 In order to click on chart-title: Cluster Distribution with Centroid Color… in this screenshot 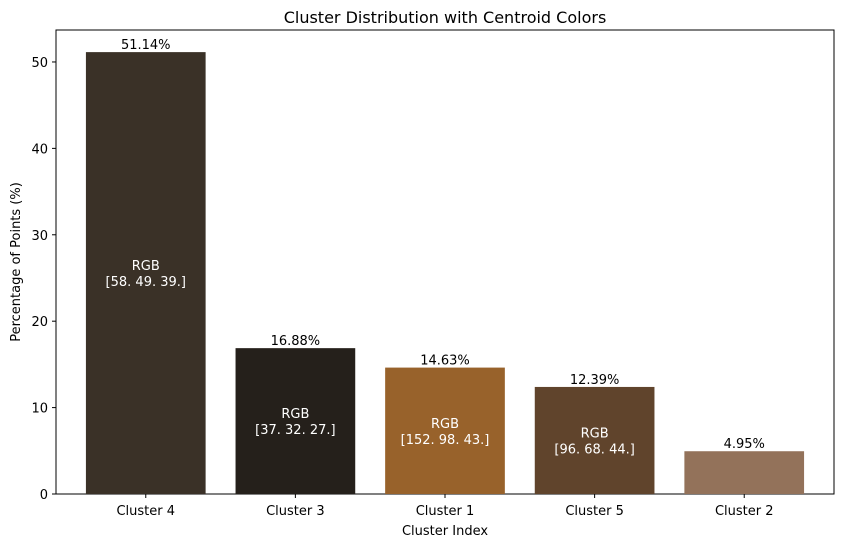, I will do `click(445, 17)`.